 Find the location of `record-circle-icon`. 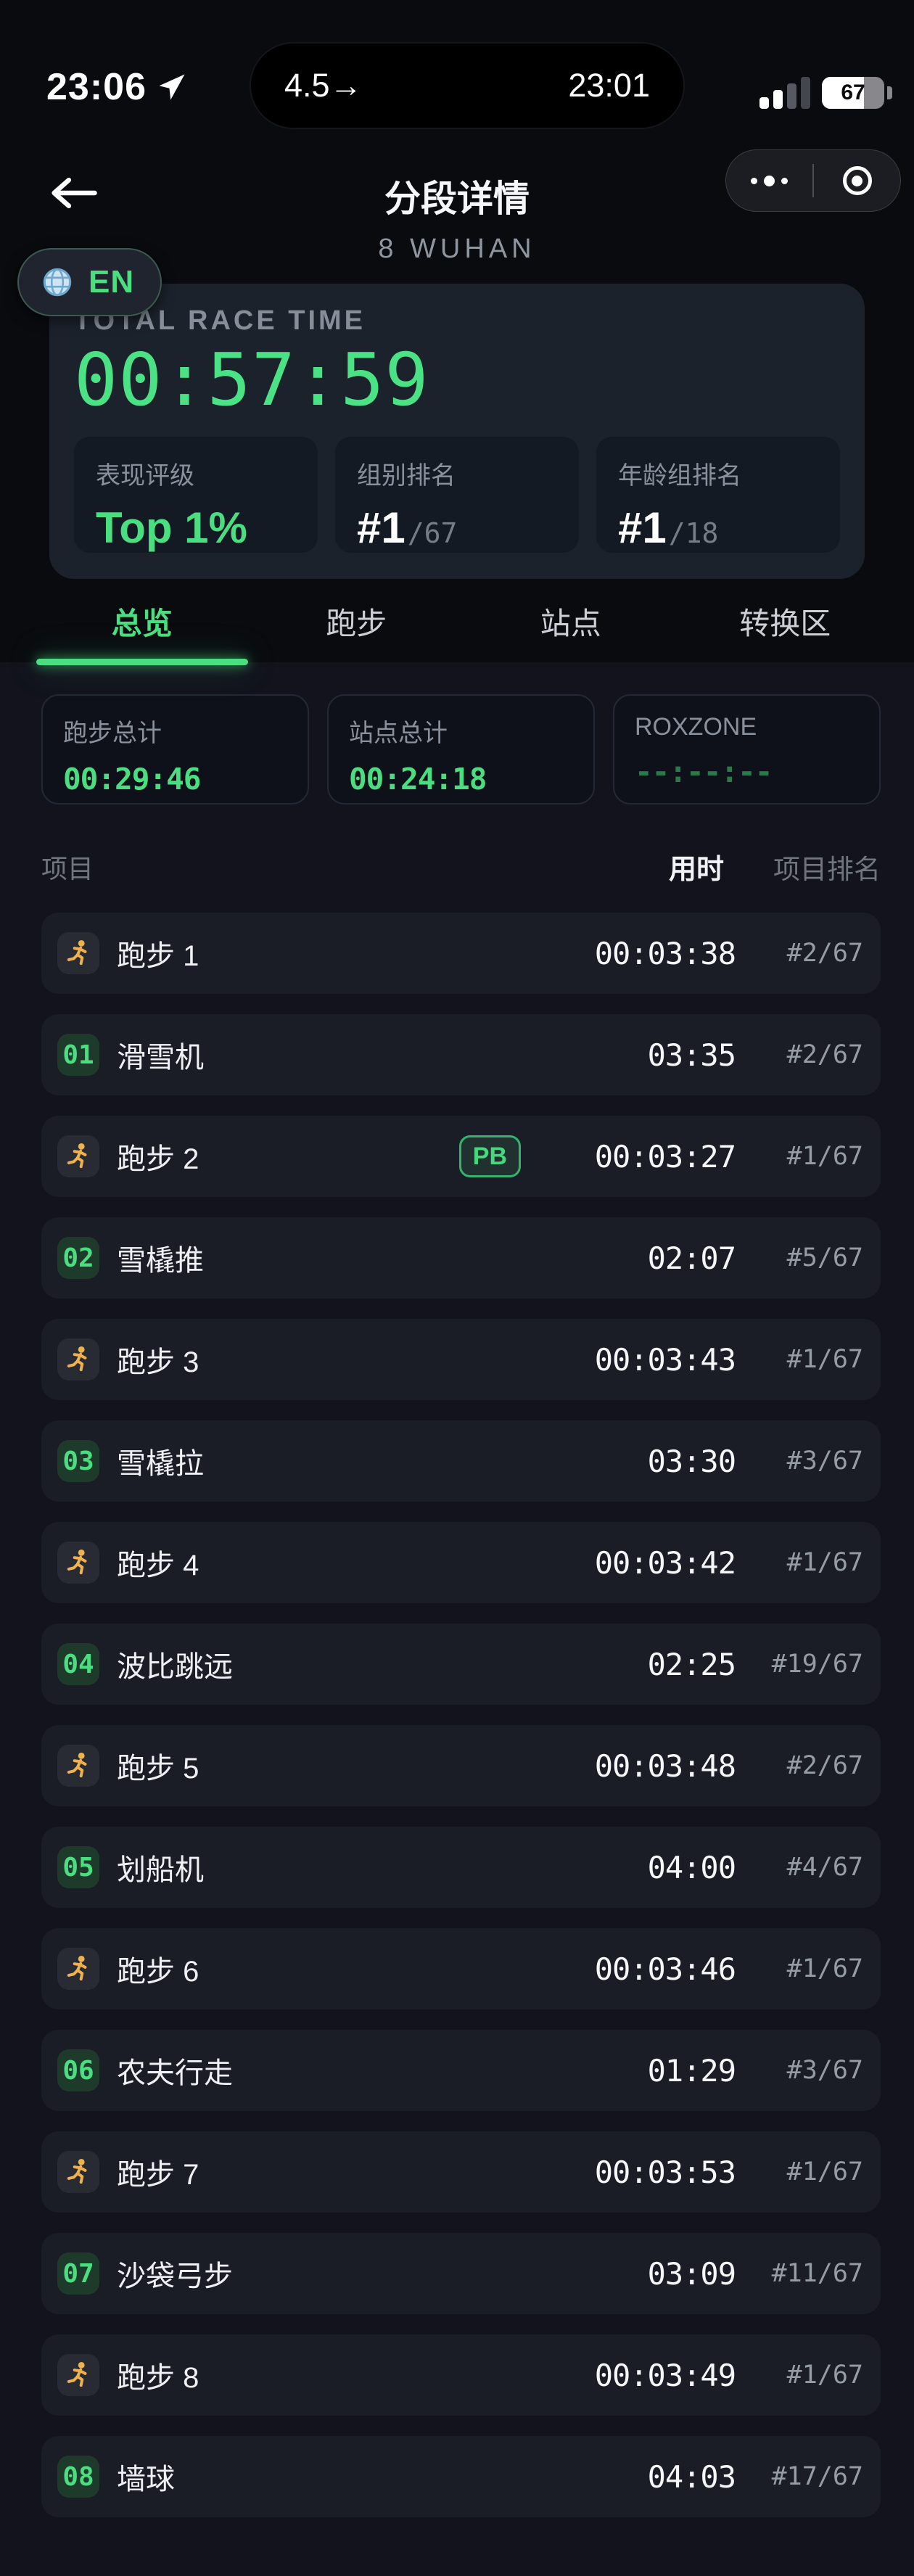

record-circle-icon is located at coordinates (857, 180).